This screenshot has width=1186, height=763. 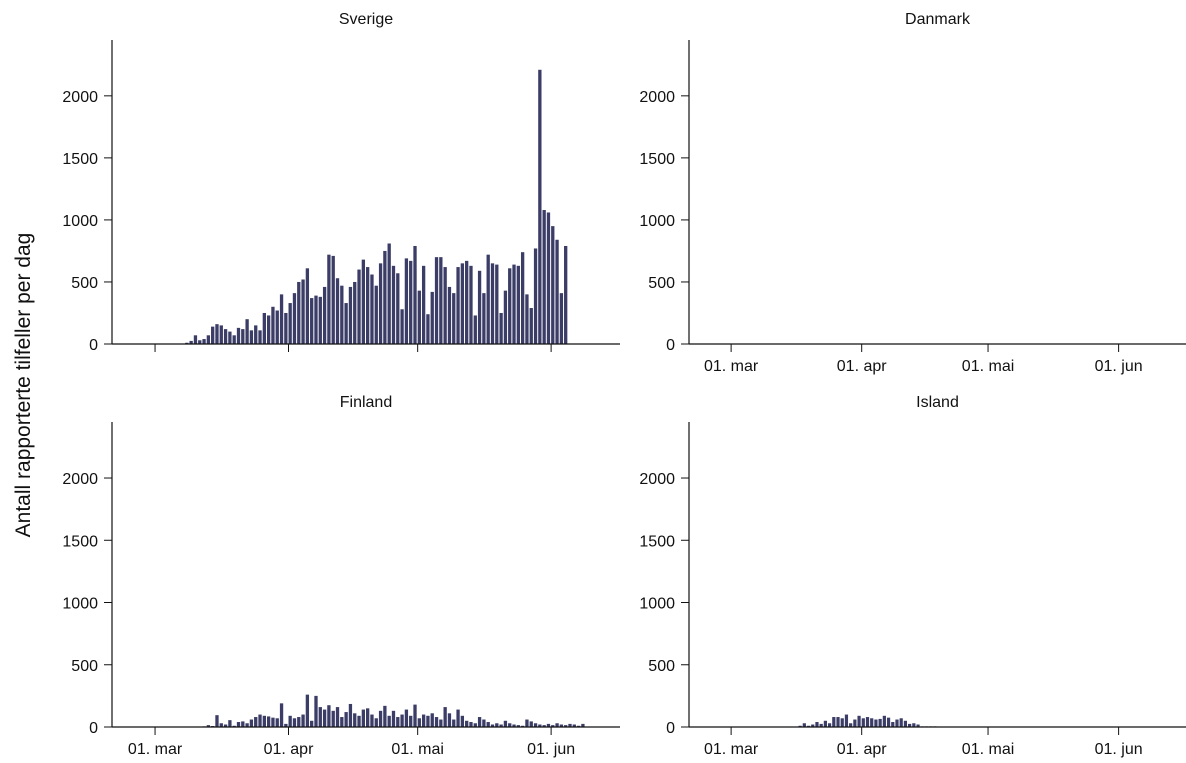 What do you see at coordinates (93, 345) in the screenshot?
I see `y-tick-label: 0` at bounding box center [93, 345].